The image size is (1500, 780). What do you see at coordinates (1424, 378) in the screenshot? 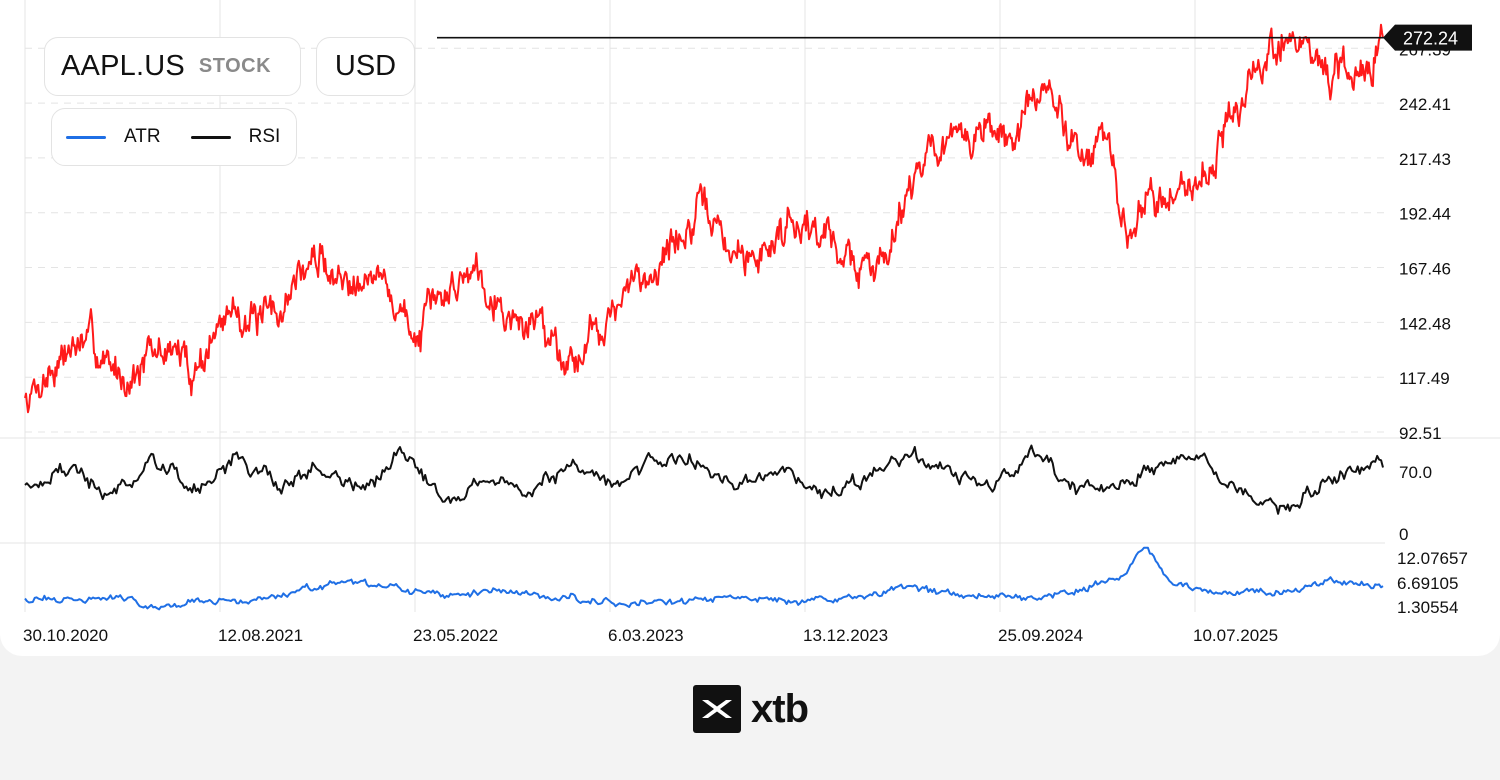
I see `y-tick-label-price: 117.49` at bounding box center [1424, 378].